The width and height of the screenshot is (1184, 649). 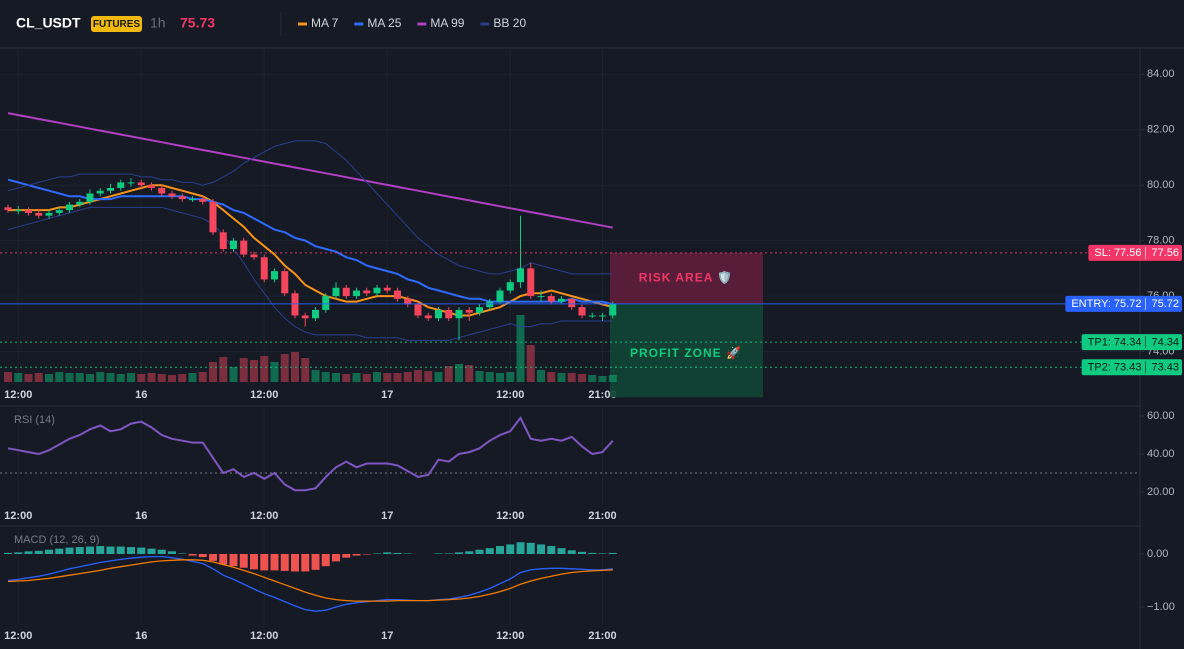 What do you see at coordinates (1117, 253) in the screenshot?
I see `level-label: SL: 77.56` at bounding box center [1117, 253].